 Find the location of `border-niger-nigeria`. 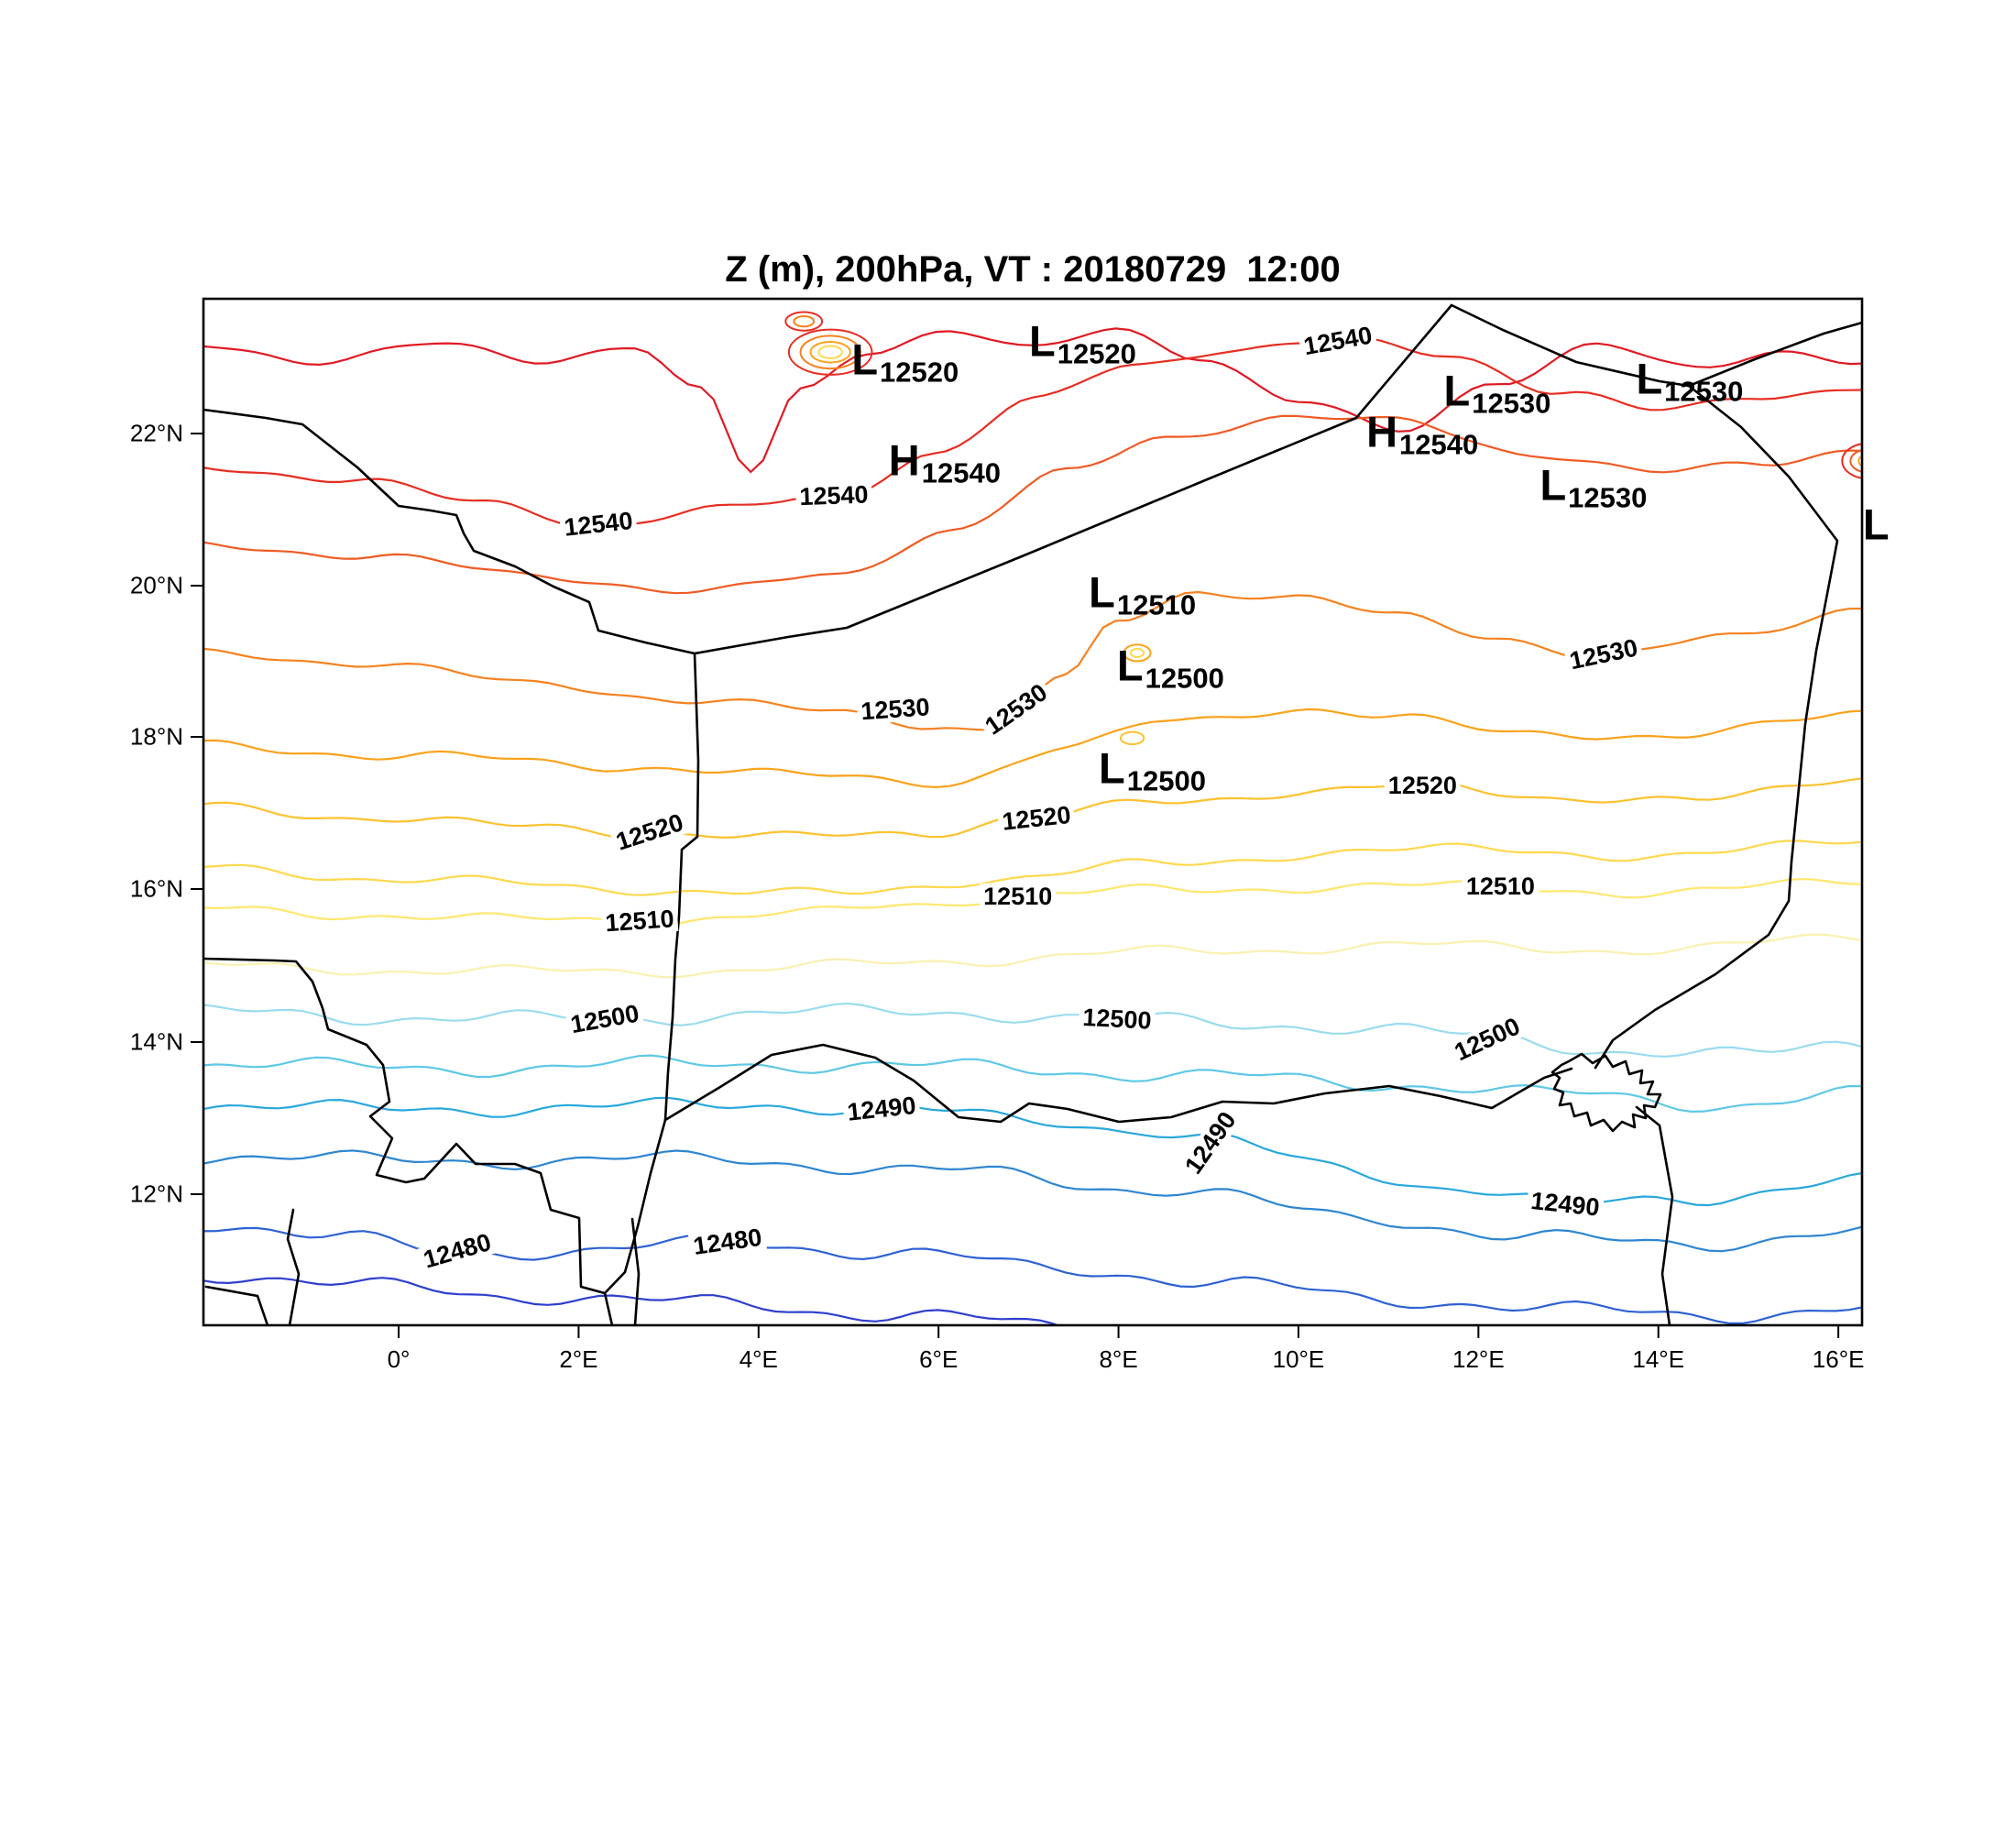

border-niger-nigeria is located at coordinates (1118, 1083).